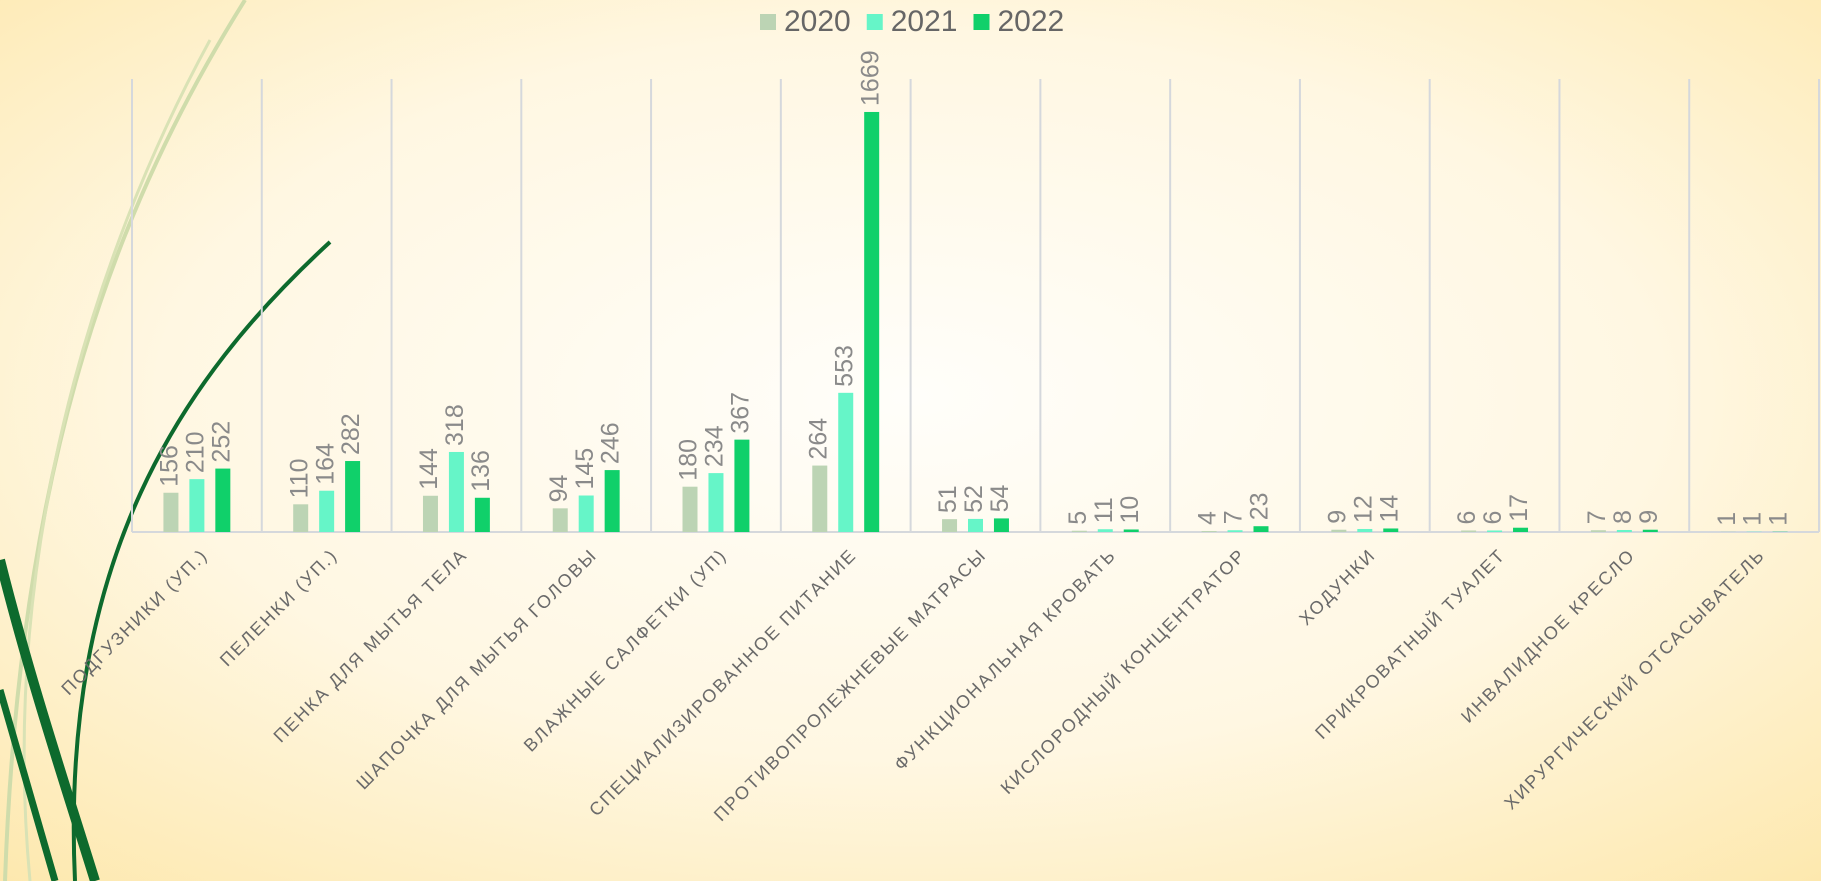 The image size is (1821, 881). Describe the element at coordinates (221, 442) in the screenshot. I see `value-label: 252` at that location.